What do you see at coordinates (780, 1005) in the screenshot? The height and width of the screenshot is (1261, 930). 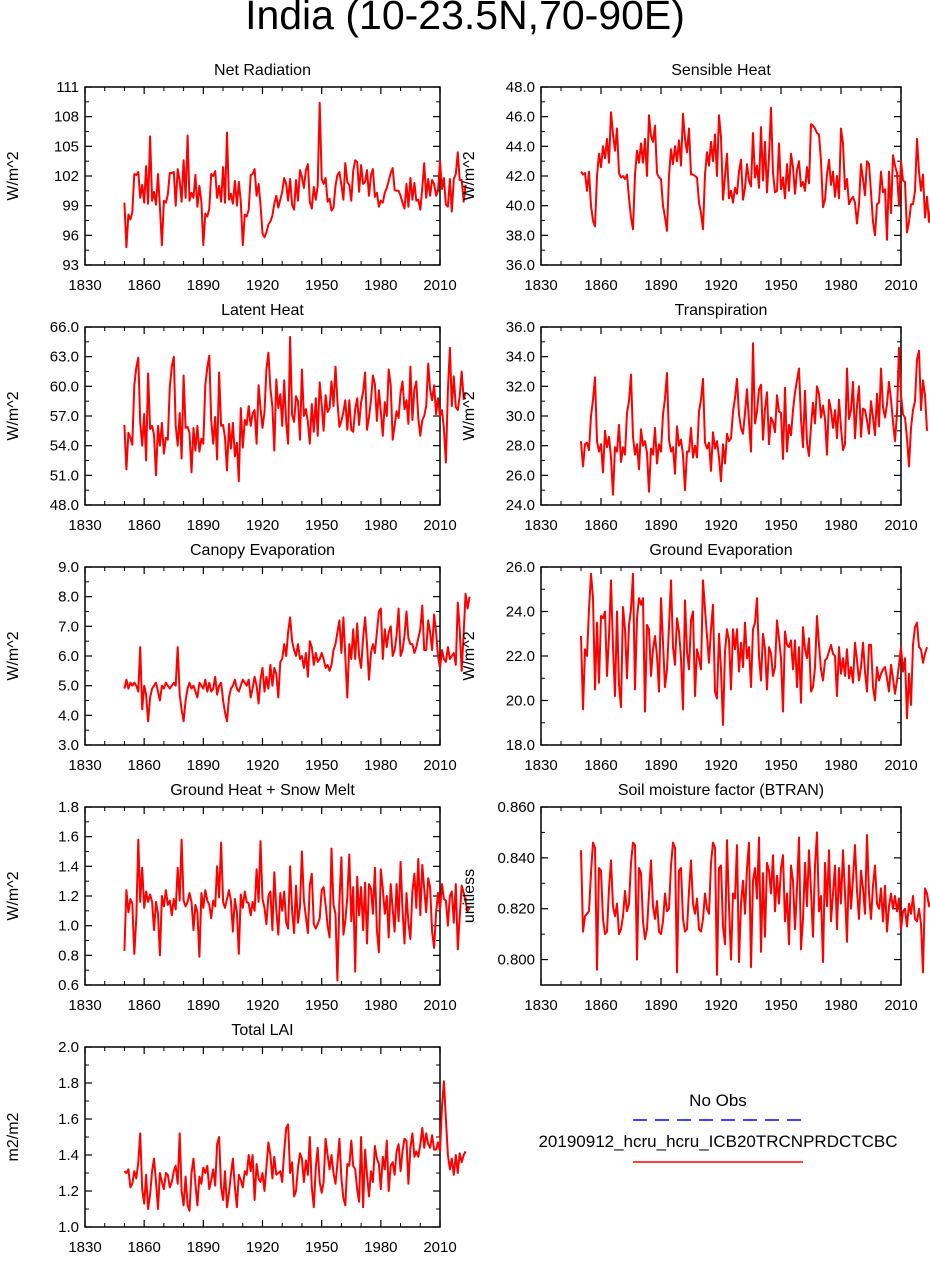 I see `soil-moisture-factor-btran-x-tick-label: 1950` at bounding box center [780, 1005].